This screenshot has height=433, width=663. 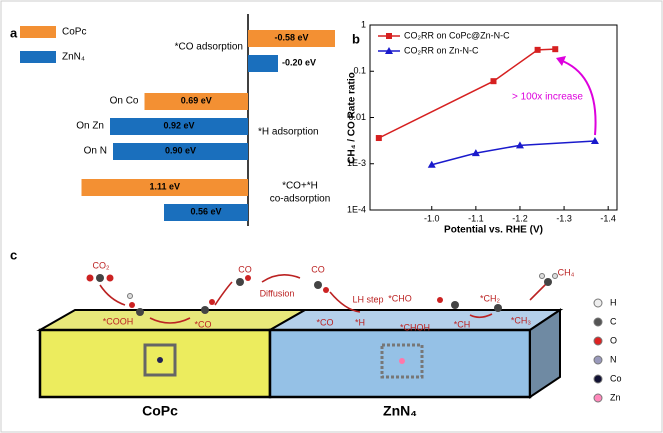 What do you see at coordinates (124, 101) in the screenshot?
I see `row-label: On Co` at bounding box center [124, 101].